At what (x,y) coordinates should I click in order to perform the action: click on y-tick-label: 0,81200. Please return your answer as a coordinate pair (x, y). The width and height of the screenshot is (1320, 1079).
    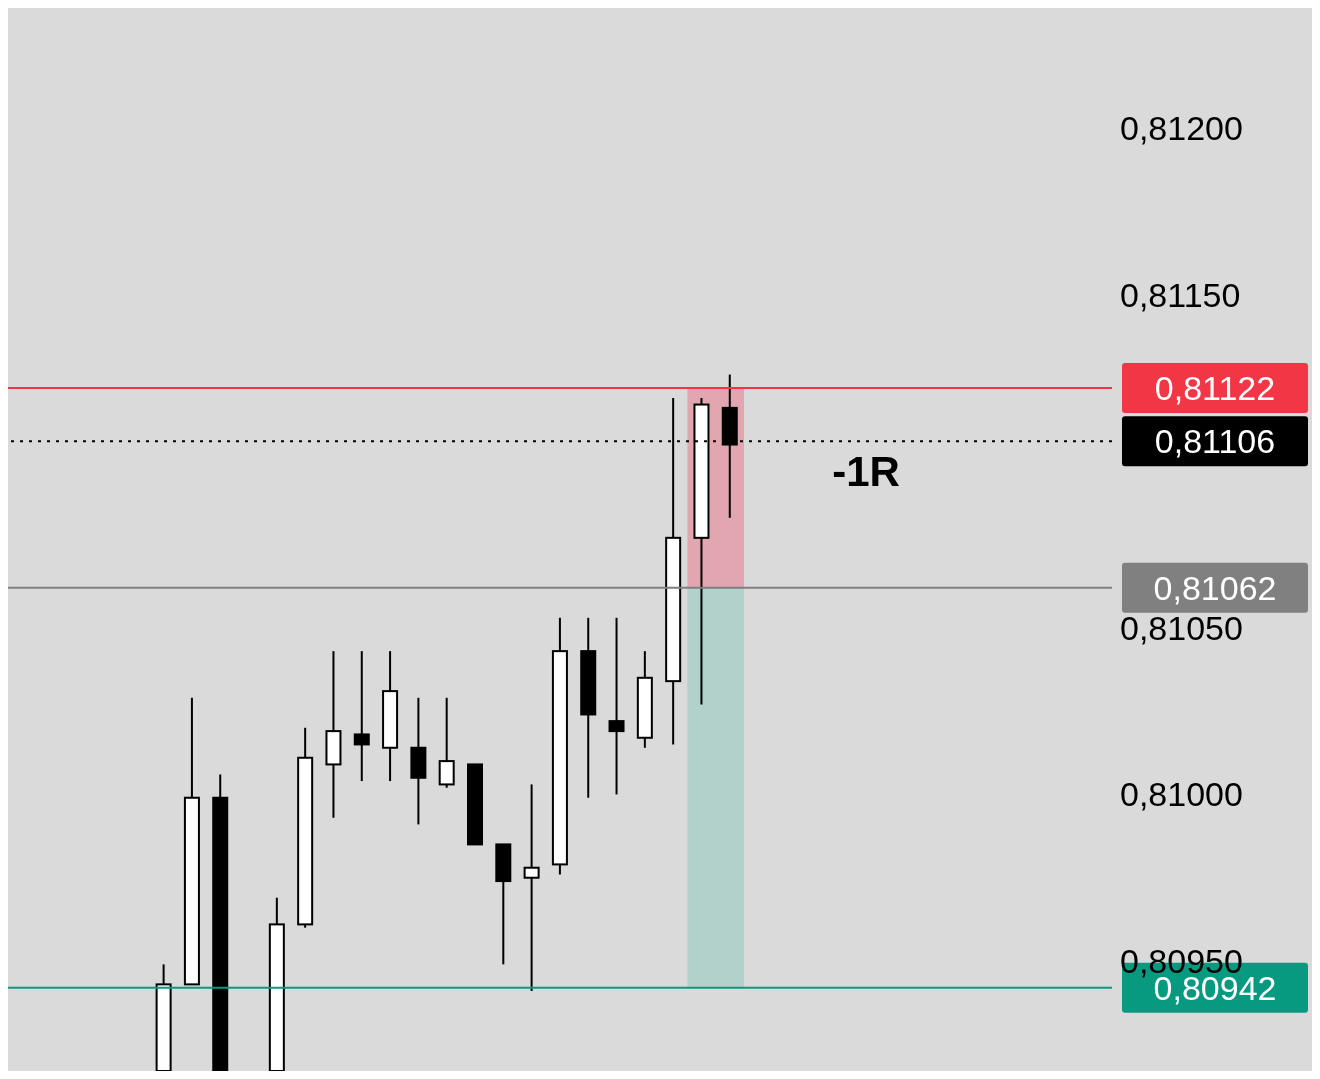
    Looking at the image, I should click on (1181, 128).